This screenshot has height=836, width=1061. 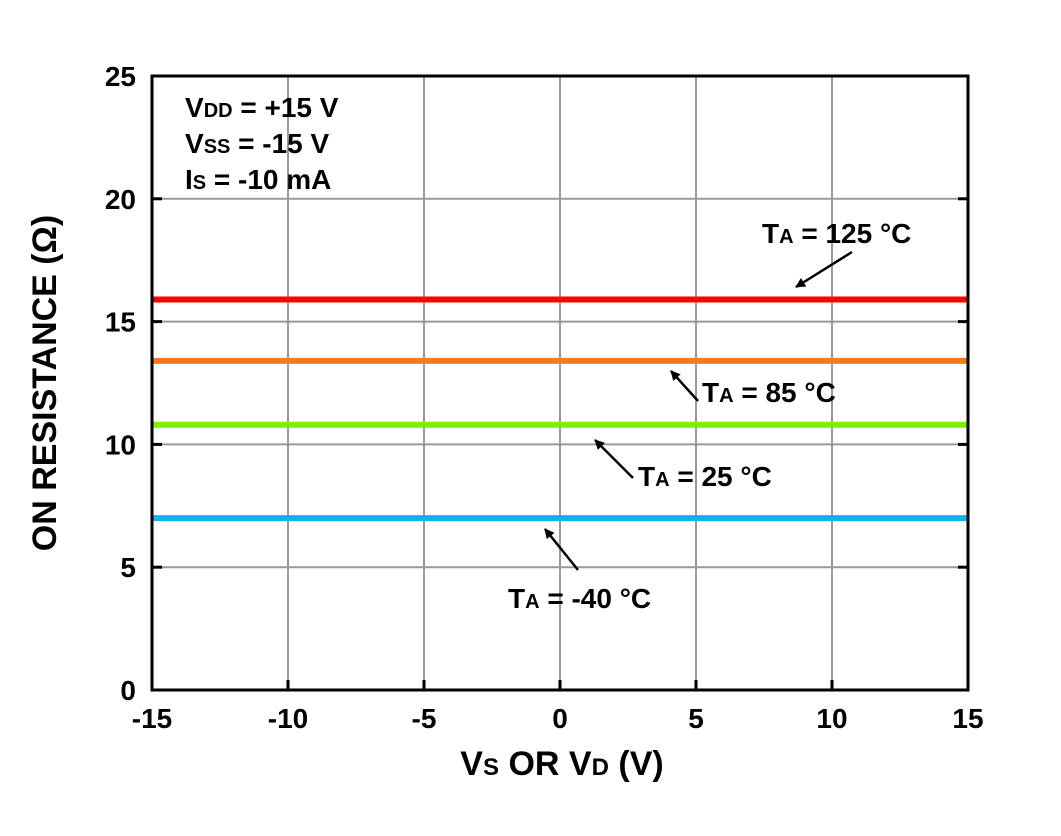 I want to click on text-part: = 25 °C, so click(x=721, y=476).